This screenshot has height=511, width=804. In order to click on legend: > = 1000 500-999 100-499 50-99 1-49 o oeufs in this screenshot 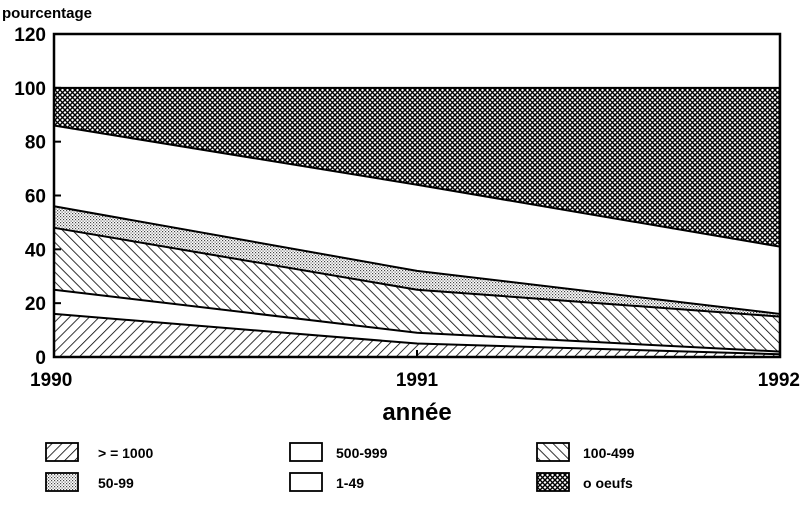, I will do `click(340, 467)`.